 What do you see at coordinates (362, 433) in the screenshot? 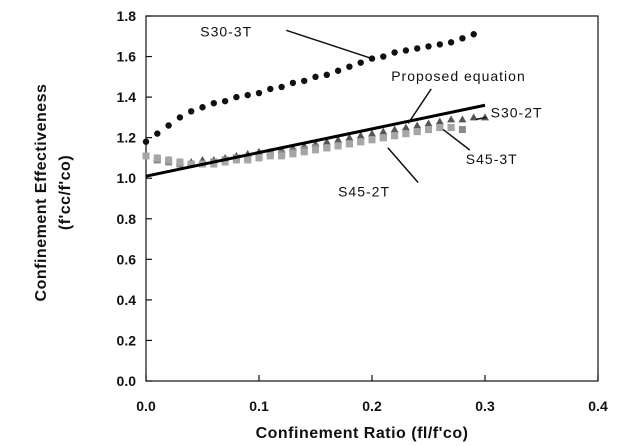
I see `x-axis-title: Confinement Ratio (fl/f'co)` at bounding box center [362, 433].